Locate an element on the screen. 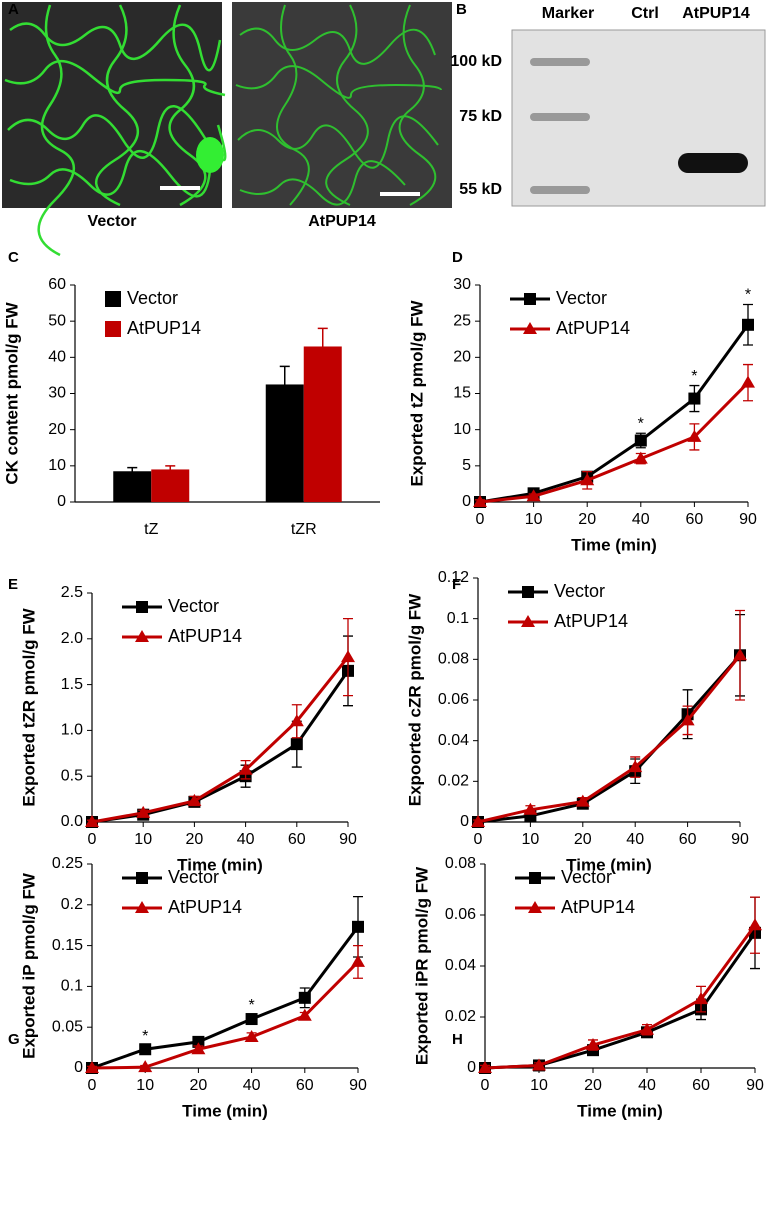 The height and width of the screenshot is (1220, 771). y-tick-label: 5 is located at coordinates (466, 465).